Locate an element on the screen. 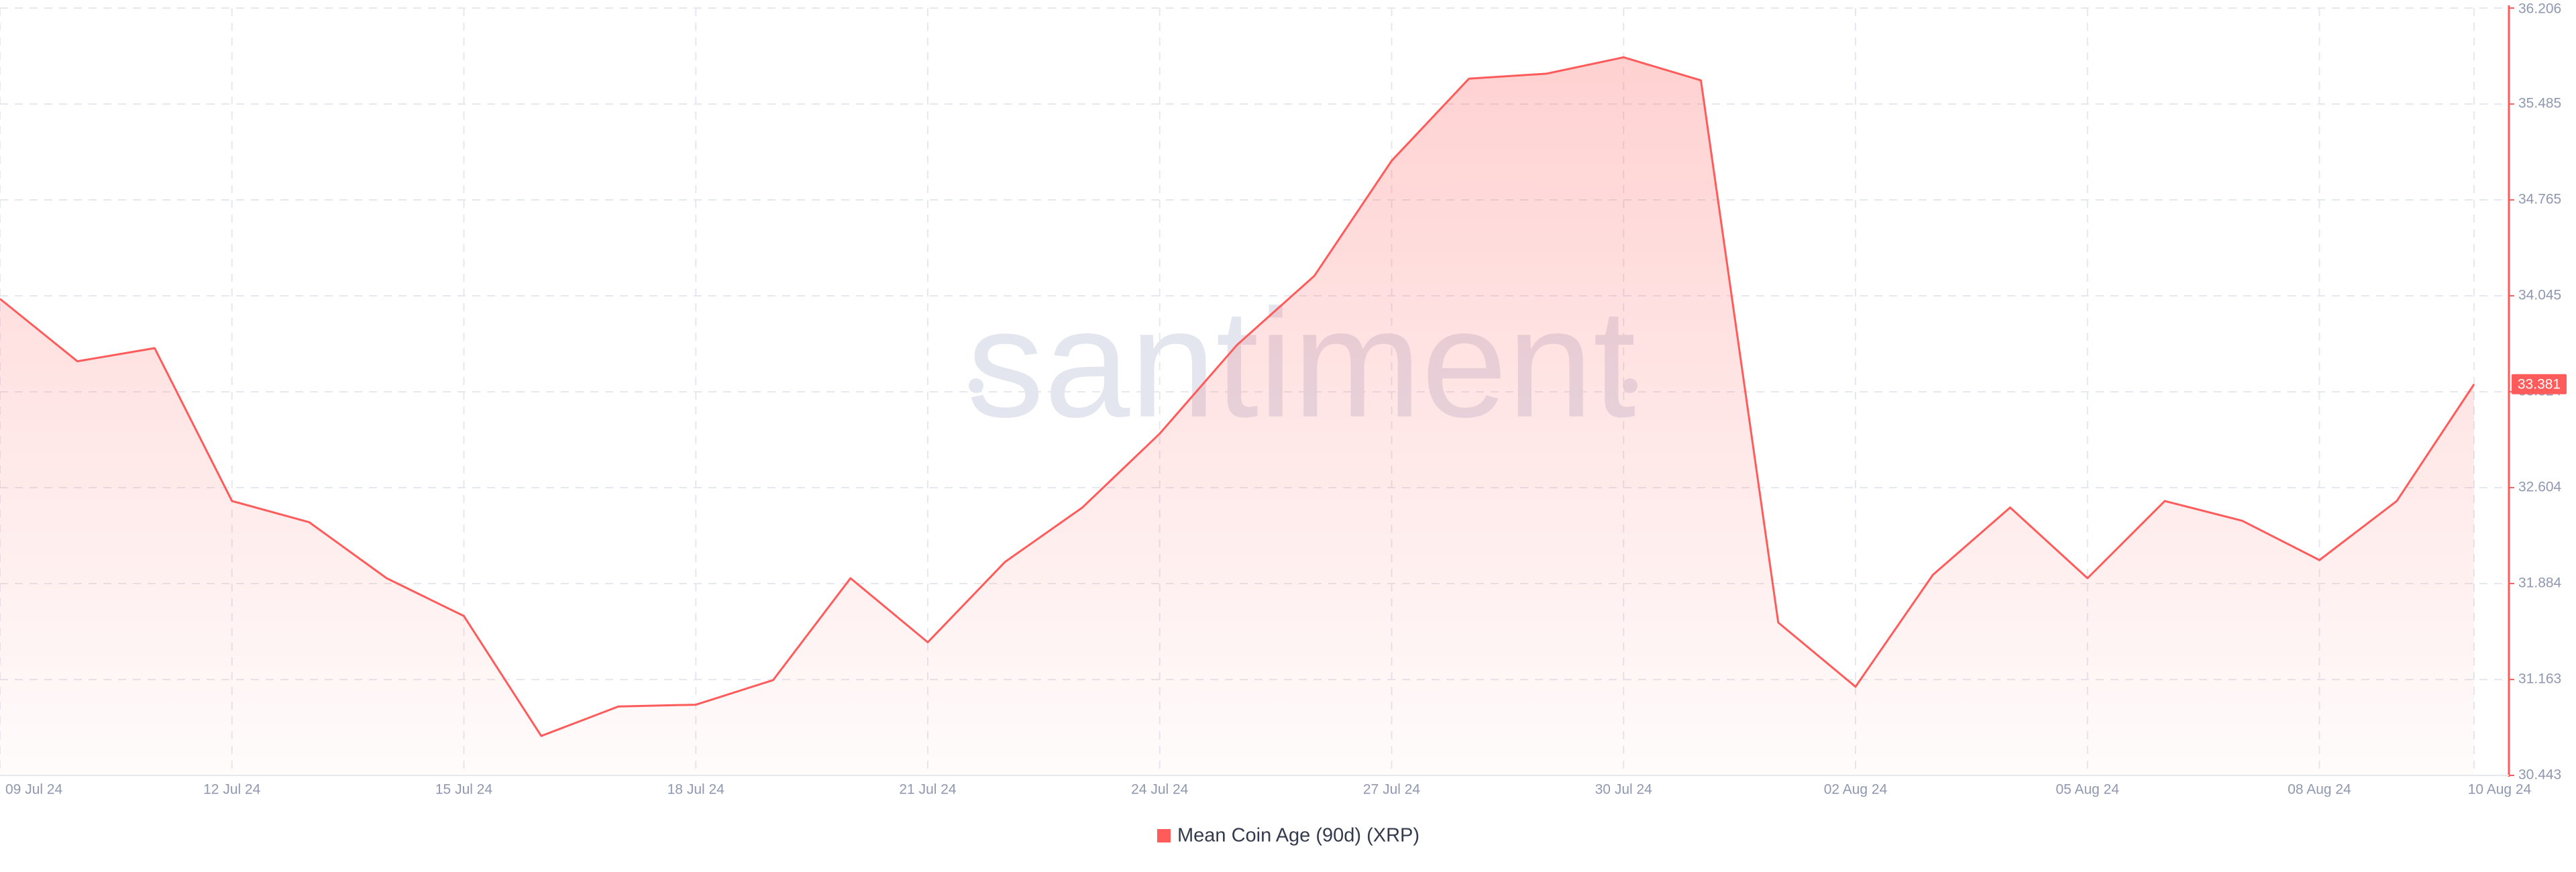 This screenshot has width=2576, height=872. y-tick-label: 30.443 is located at coordinates (2539, 775).